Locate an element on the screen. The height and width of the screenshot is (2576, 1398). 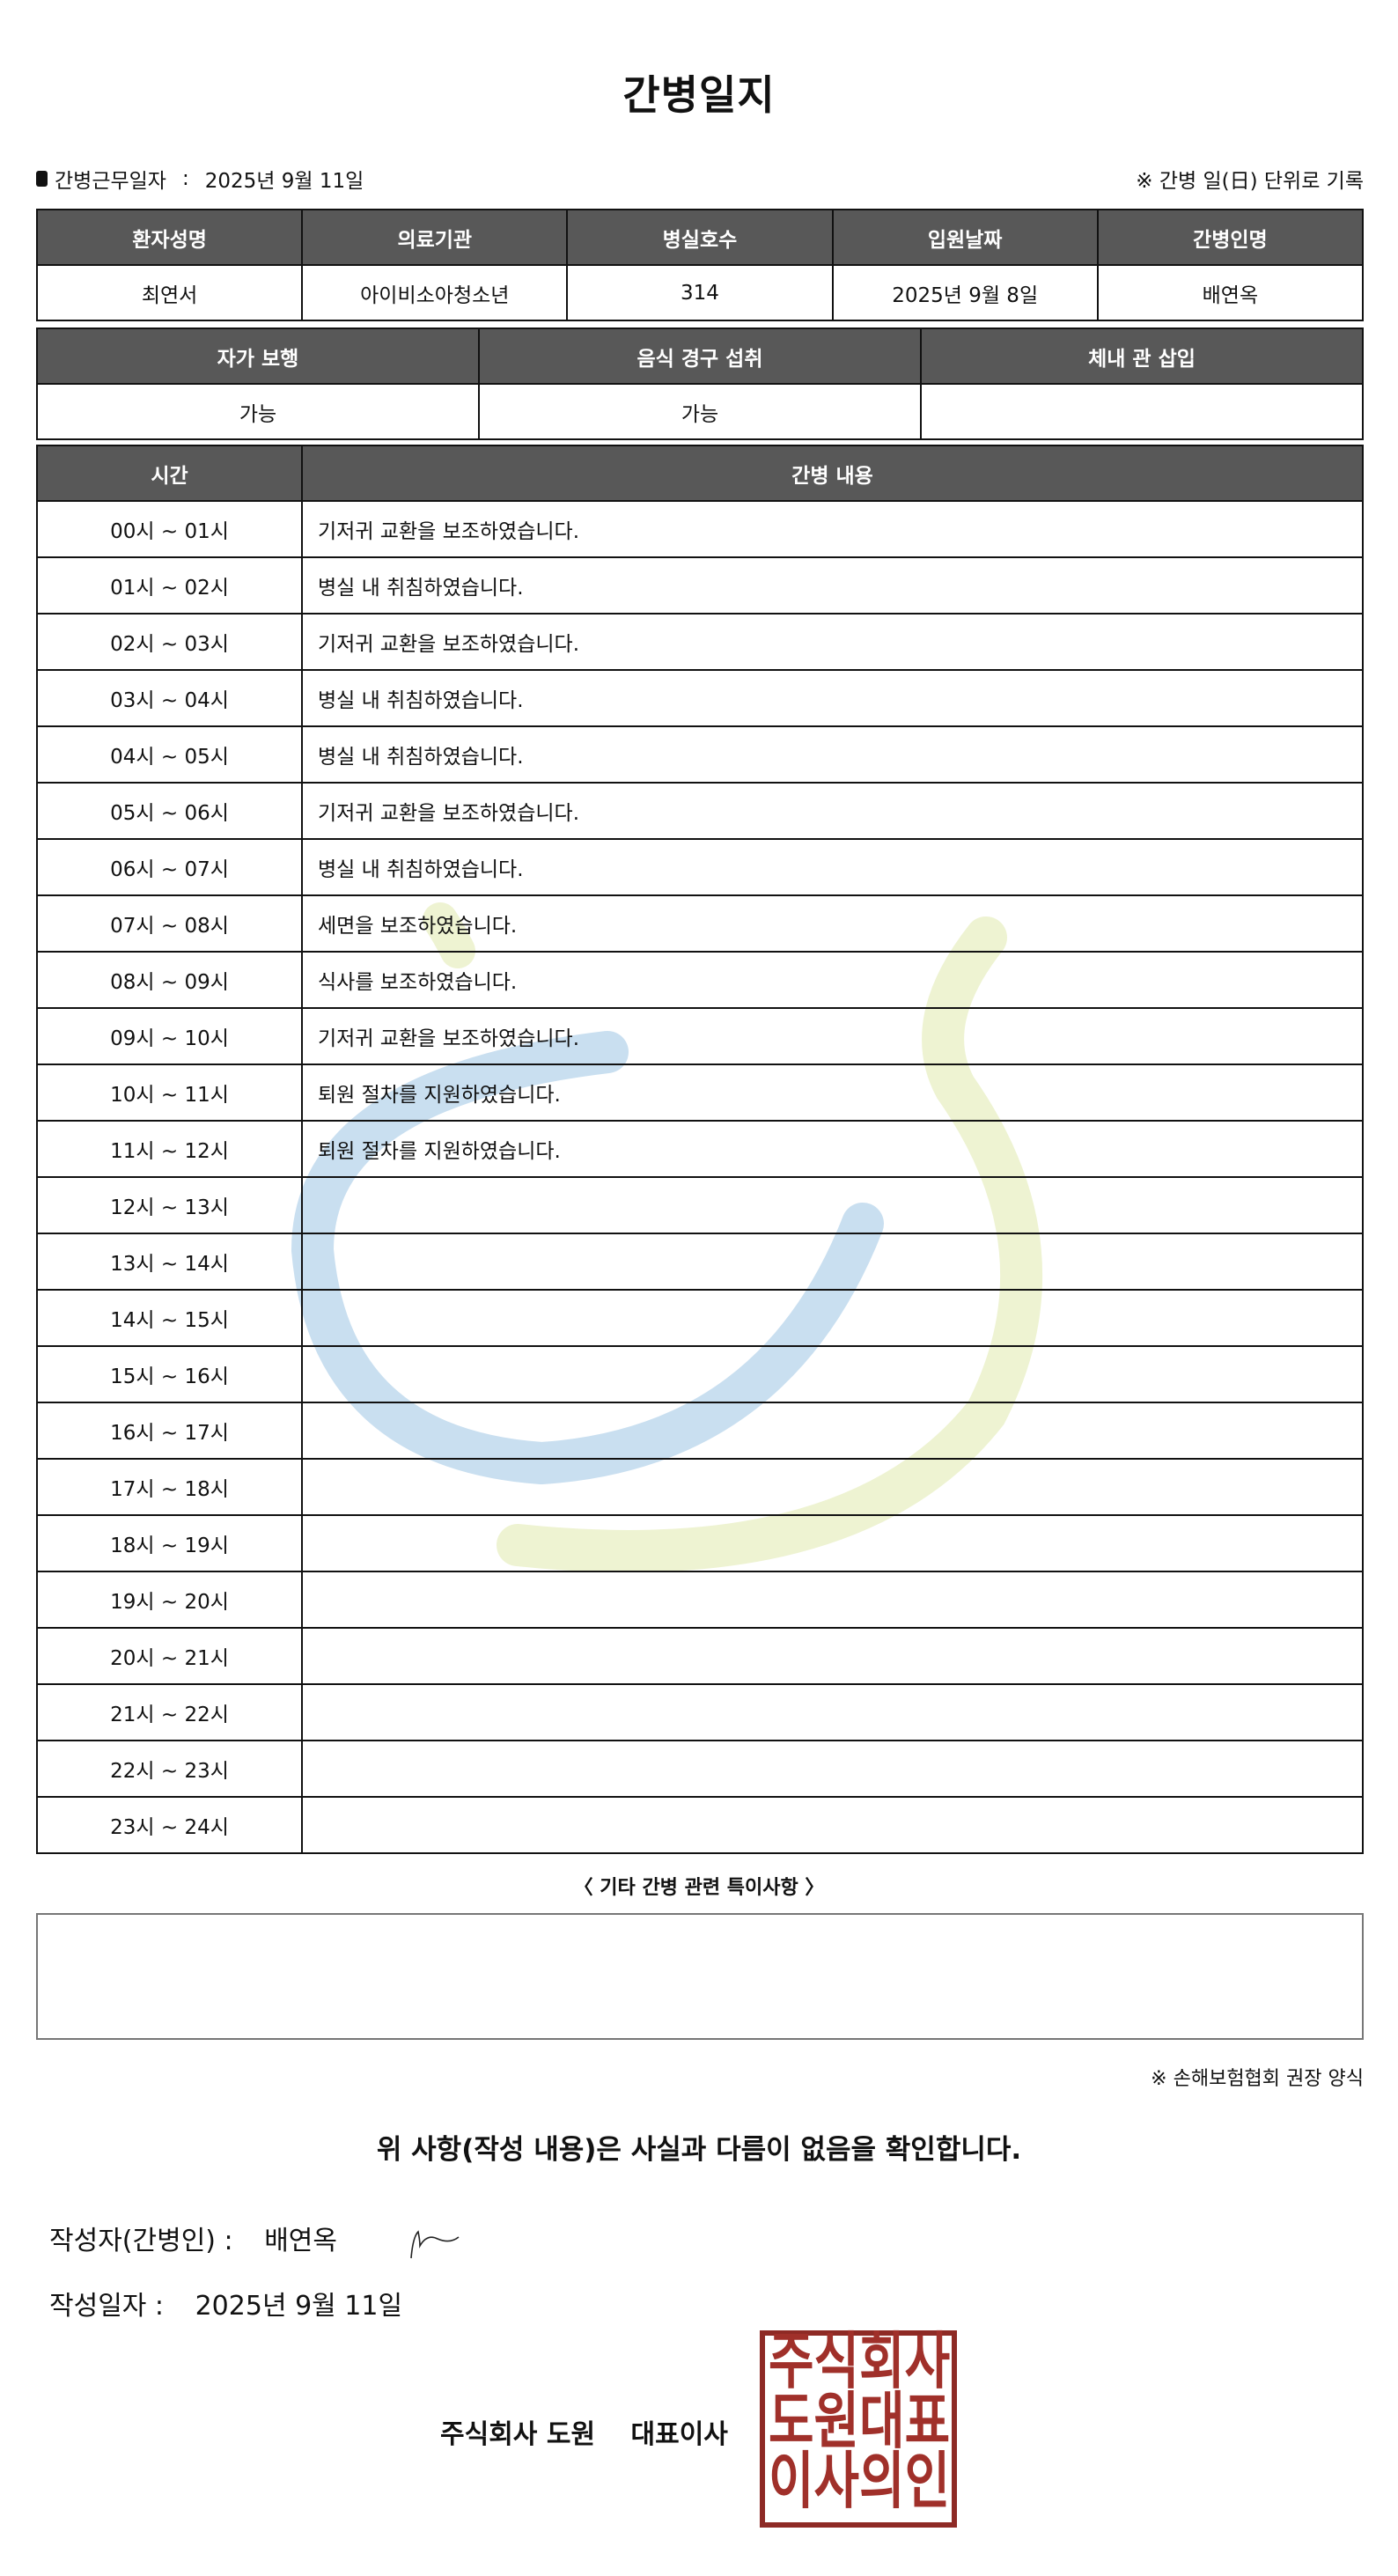
header-walking: 자가 보행 is located at coordinates (258, 356).